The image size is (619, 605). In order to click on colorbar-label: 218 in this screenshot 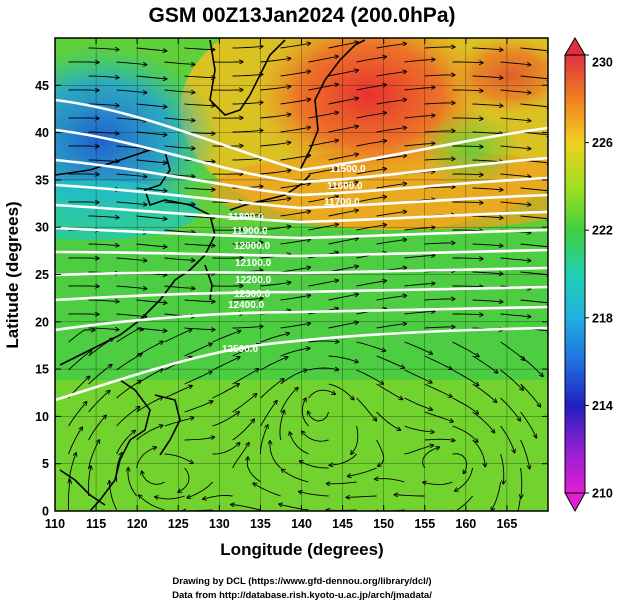, I will do `click(602, 318)`.